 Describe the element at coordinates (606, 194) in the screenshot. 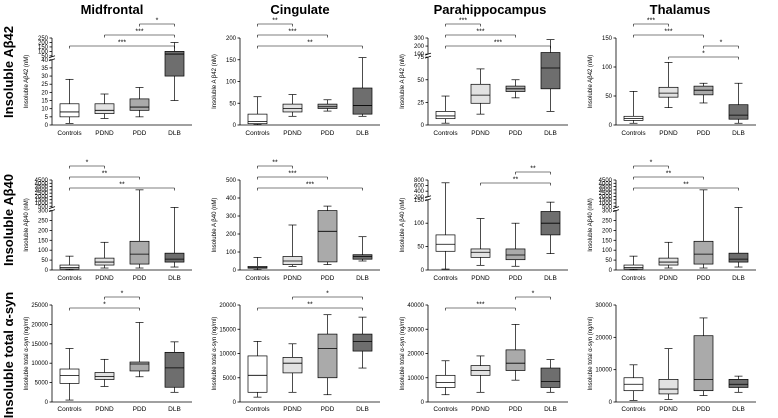

I see `y-tick-label: 2500` at that location.